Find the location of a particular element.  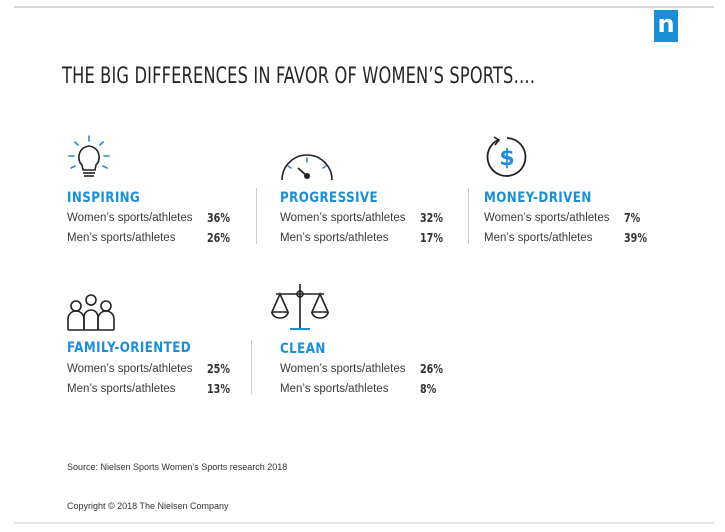

women-percentage: 32% is located at coordinates (431, 218).